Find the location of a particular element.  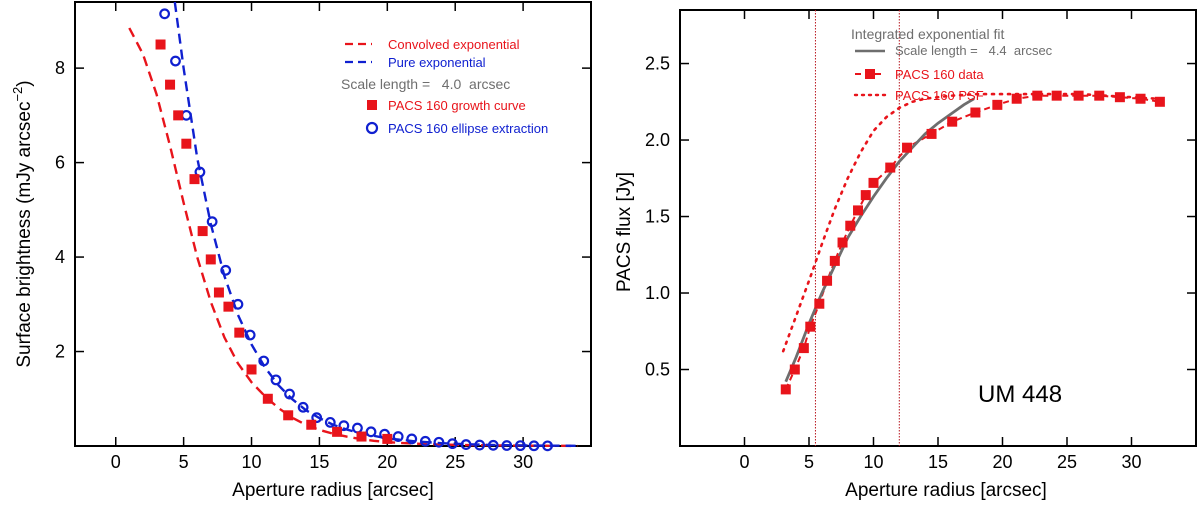

left-x-tick-label: 25 is located at coordinates (455, 462).